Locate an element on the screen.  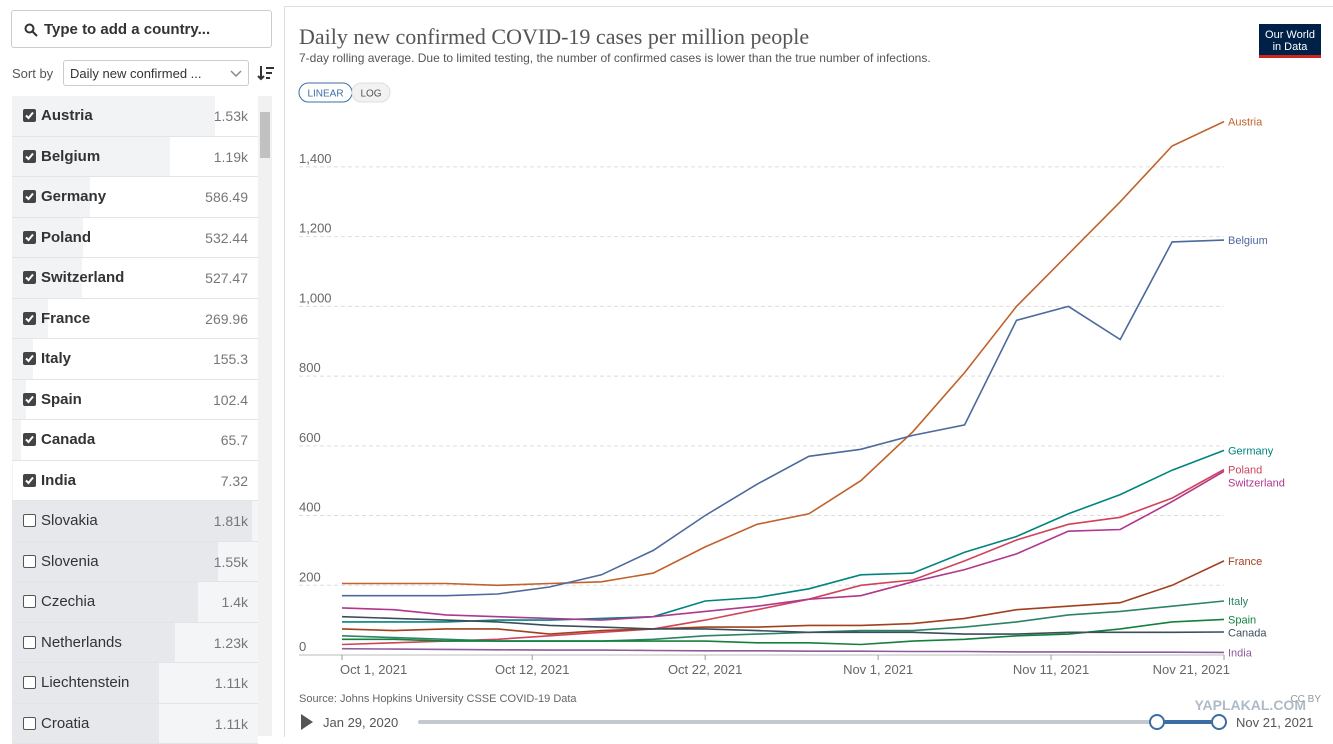
country-row: Belgium 1.19k is located at coordinates (135, 157).